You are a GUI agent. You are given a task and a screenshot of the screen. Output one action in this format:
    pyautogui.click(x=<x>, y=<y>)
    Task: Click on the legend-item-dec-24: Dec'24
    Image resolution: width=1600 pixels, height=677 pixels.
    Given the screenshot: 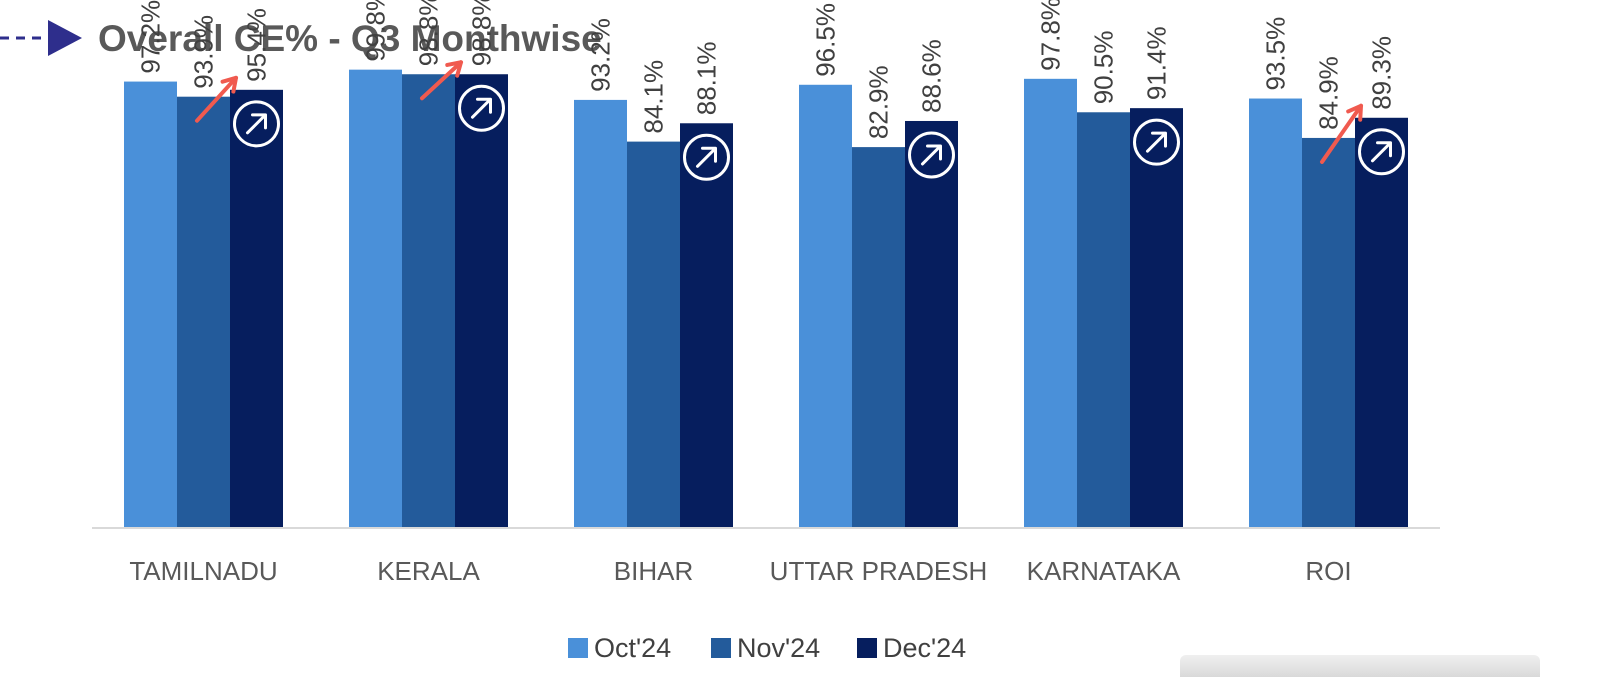 What is the action you would take?
    pyautogui.click(x=911, y=648)
    